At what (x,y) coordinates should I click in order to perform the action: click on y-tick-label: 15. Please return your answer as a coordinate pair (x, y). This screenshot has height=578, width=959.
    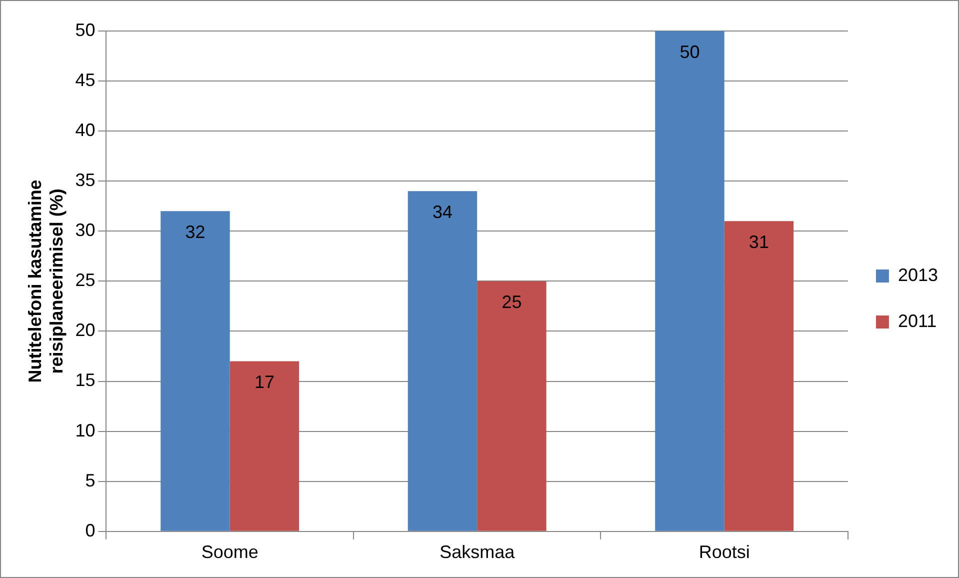
    Looking at the image, I should click on (85, 380).